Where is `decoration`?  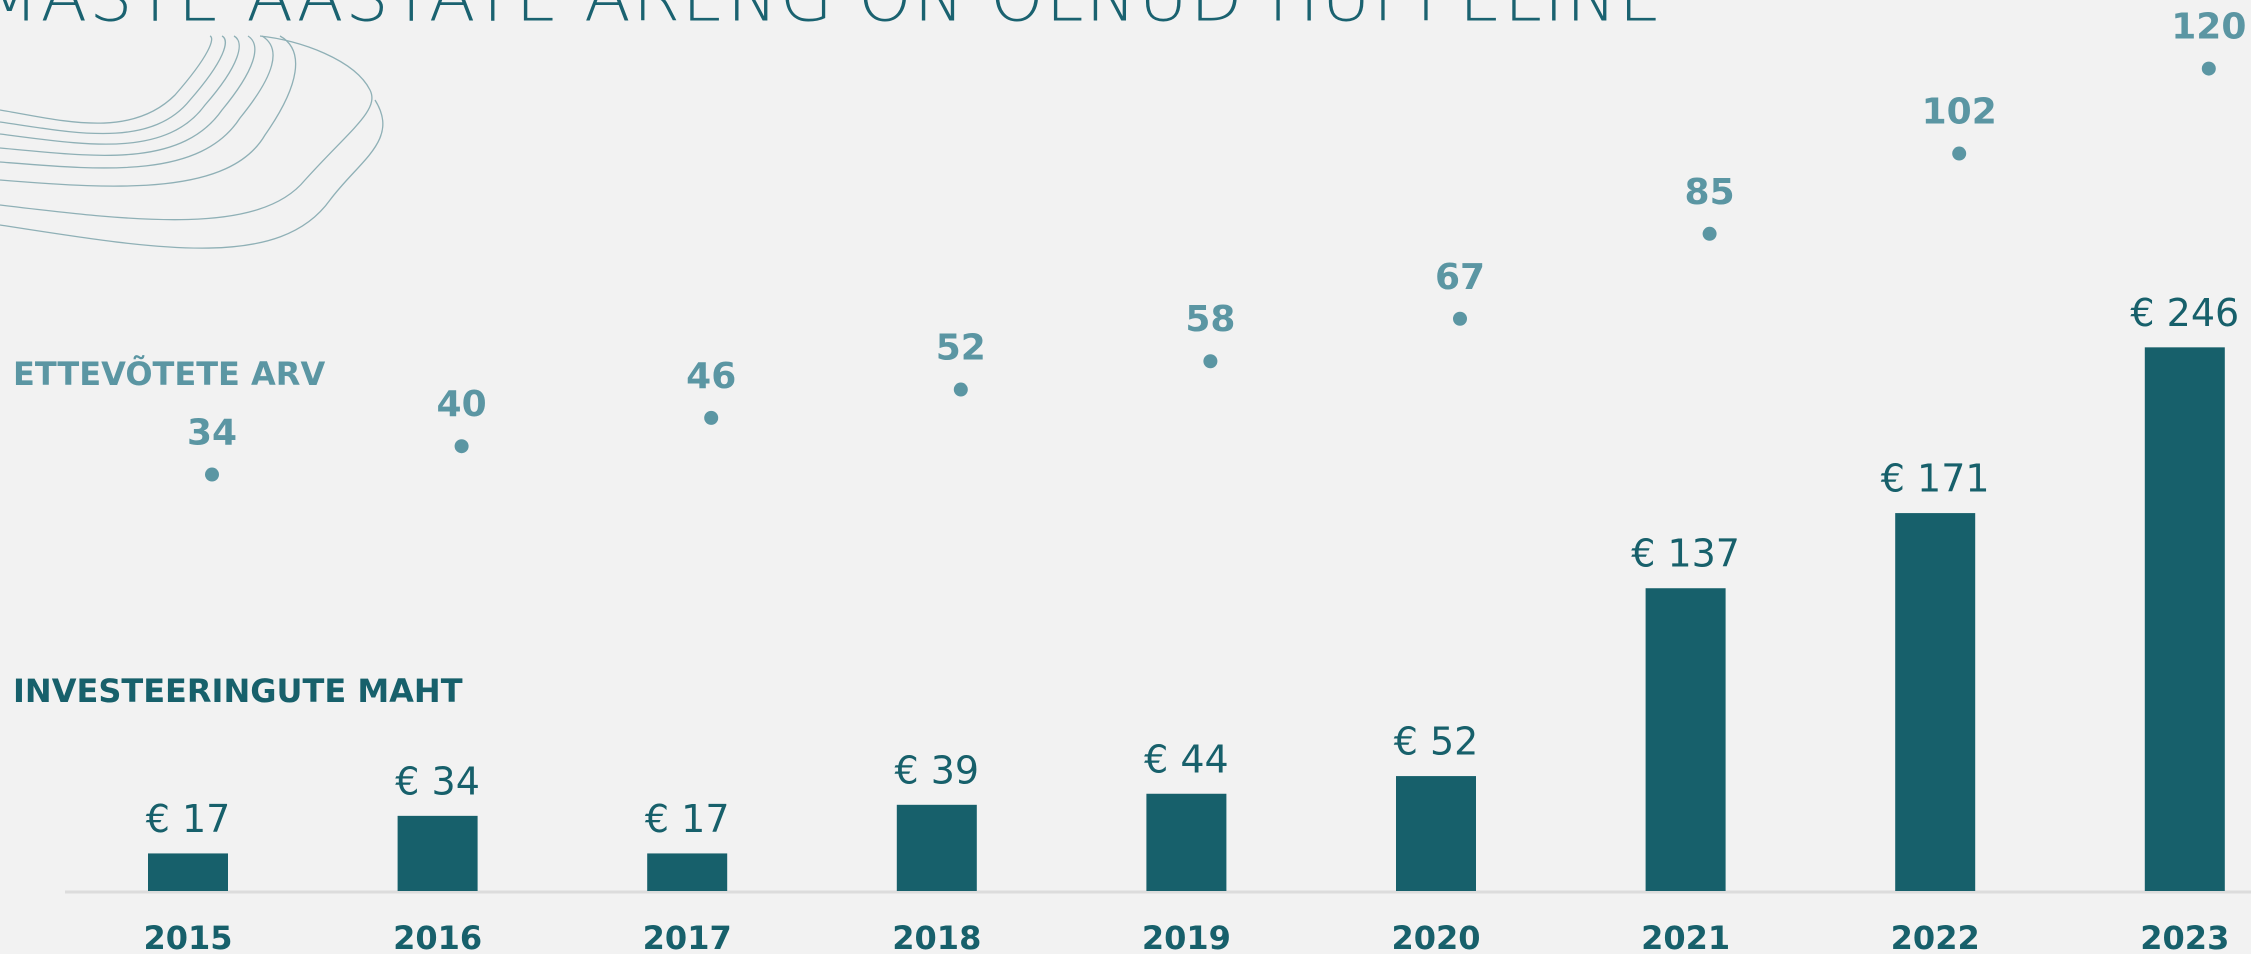 decoration is located at coordinates (192, 142).